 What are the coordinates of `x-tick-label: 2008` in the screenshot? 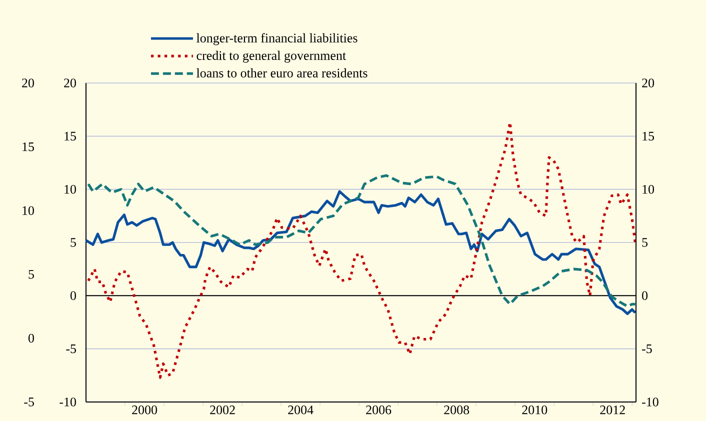 It's located at (457, 410).